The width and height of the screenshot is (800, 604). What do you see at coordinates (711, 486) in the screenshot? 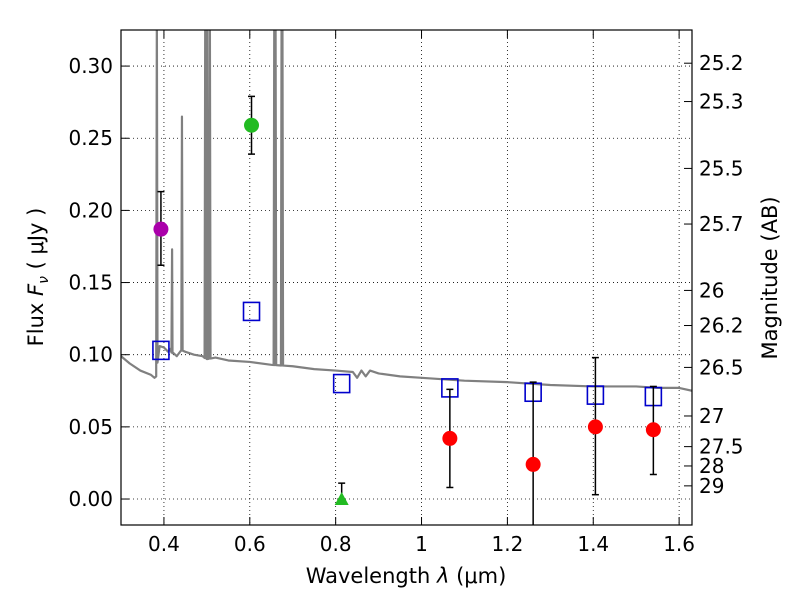
I see `mag-tick-label: 29` at bounding box center [711, 486].